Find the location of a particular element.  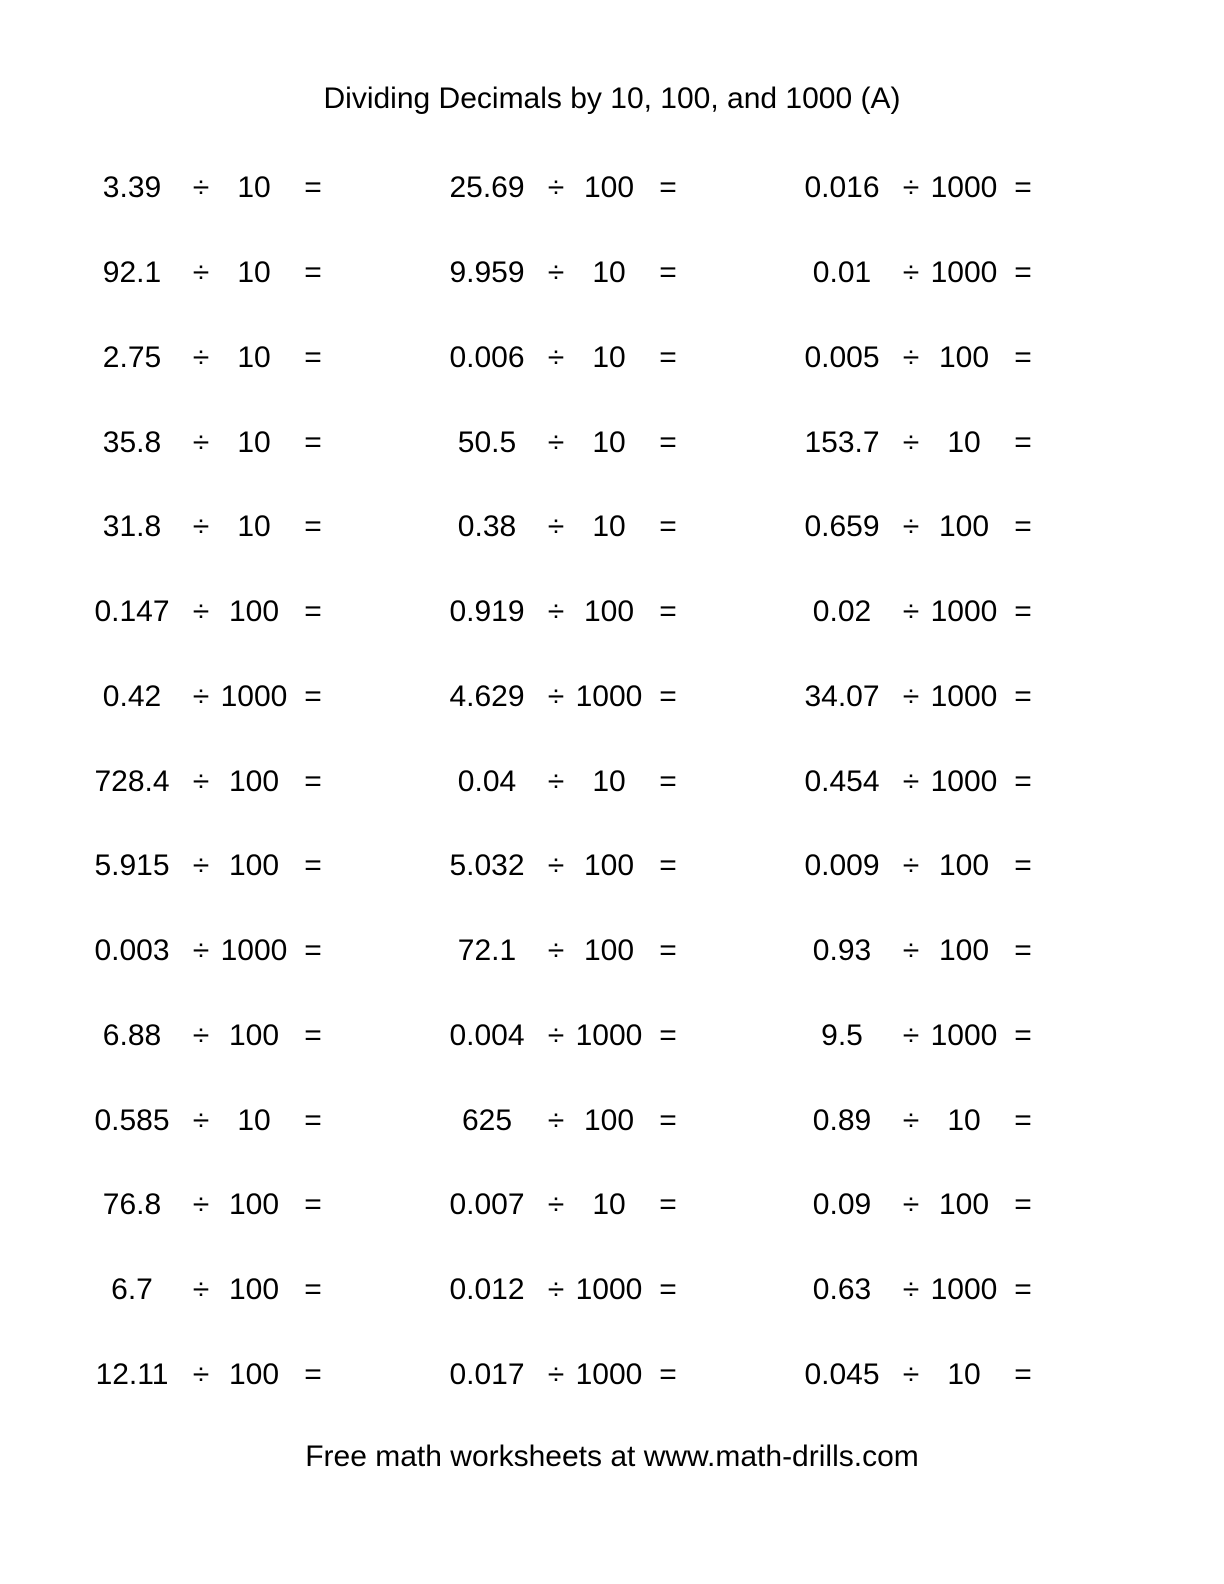

division-problem: 0.045 ÷ 10 = is located at coordinates (910, 1374).